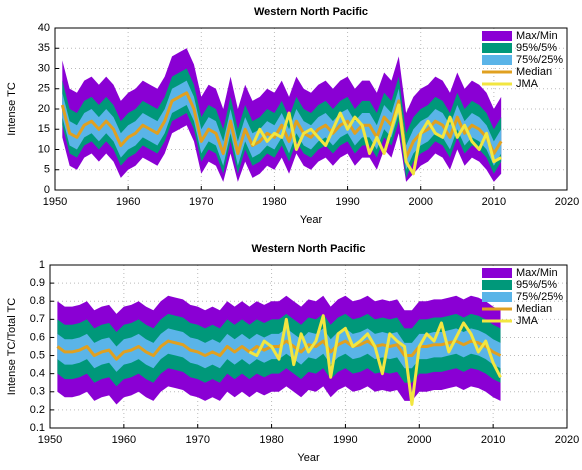 The height and width of the screenshot is (470, 582). Describe the element at coordinates (37, 428) in the screenshot. I see `y-tick-label: 0.1` at that location.